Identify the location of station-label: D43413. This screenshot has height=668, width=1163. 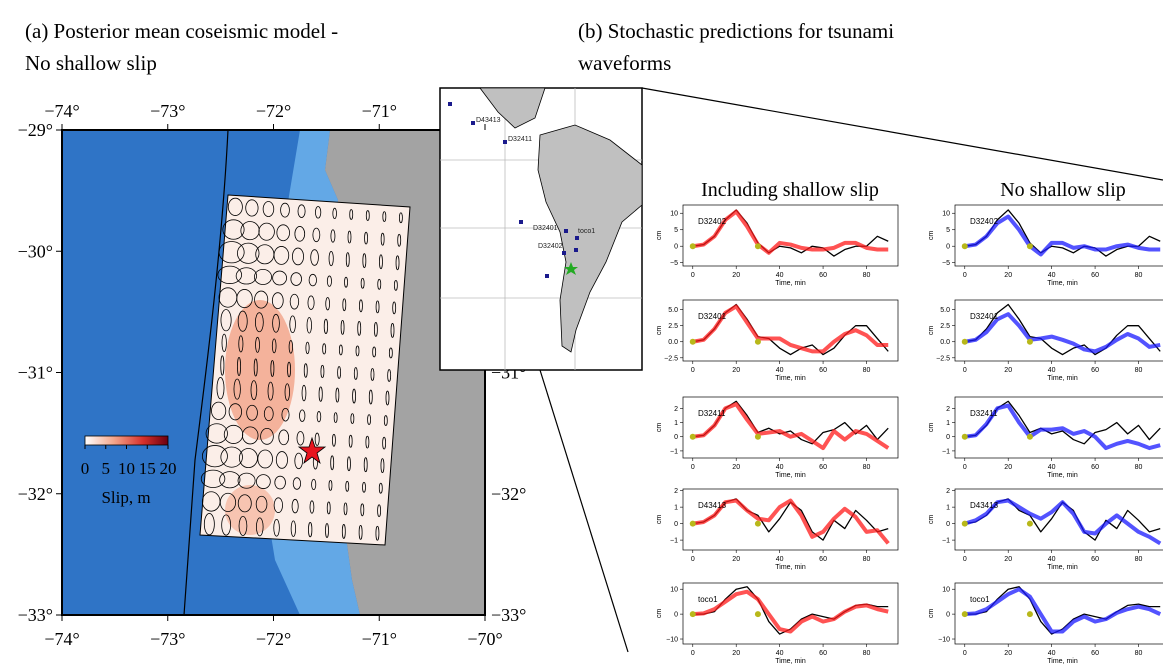
(984, 505).